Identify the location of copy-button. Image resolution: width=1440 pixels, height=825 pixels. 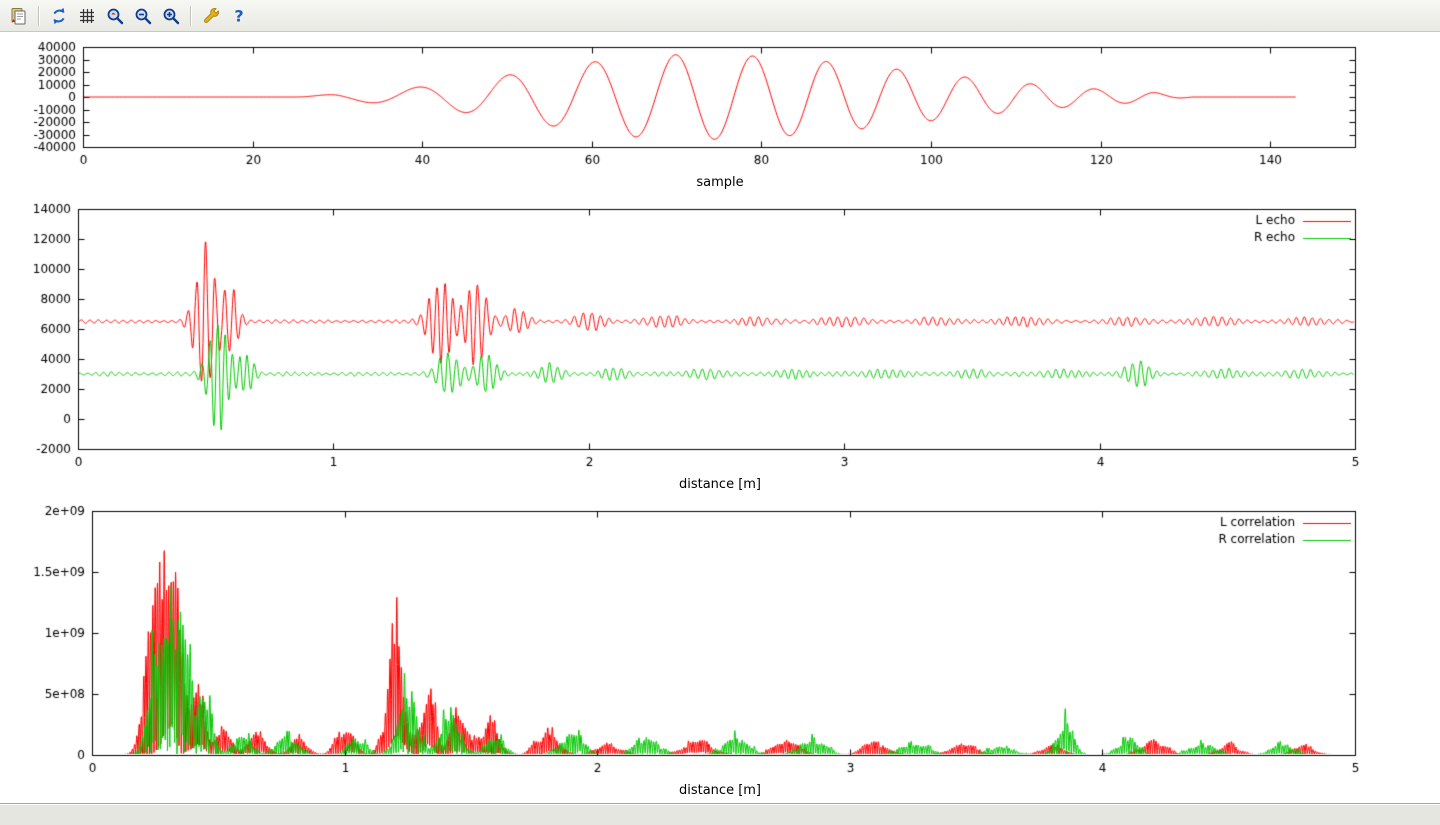
(19, 16).